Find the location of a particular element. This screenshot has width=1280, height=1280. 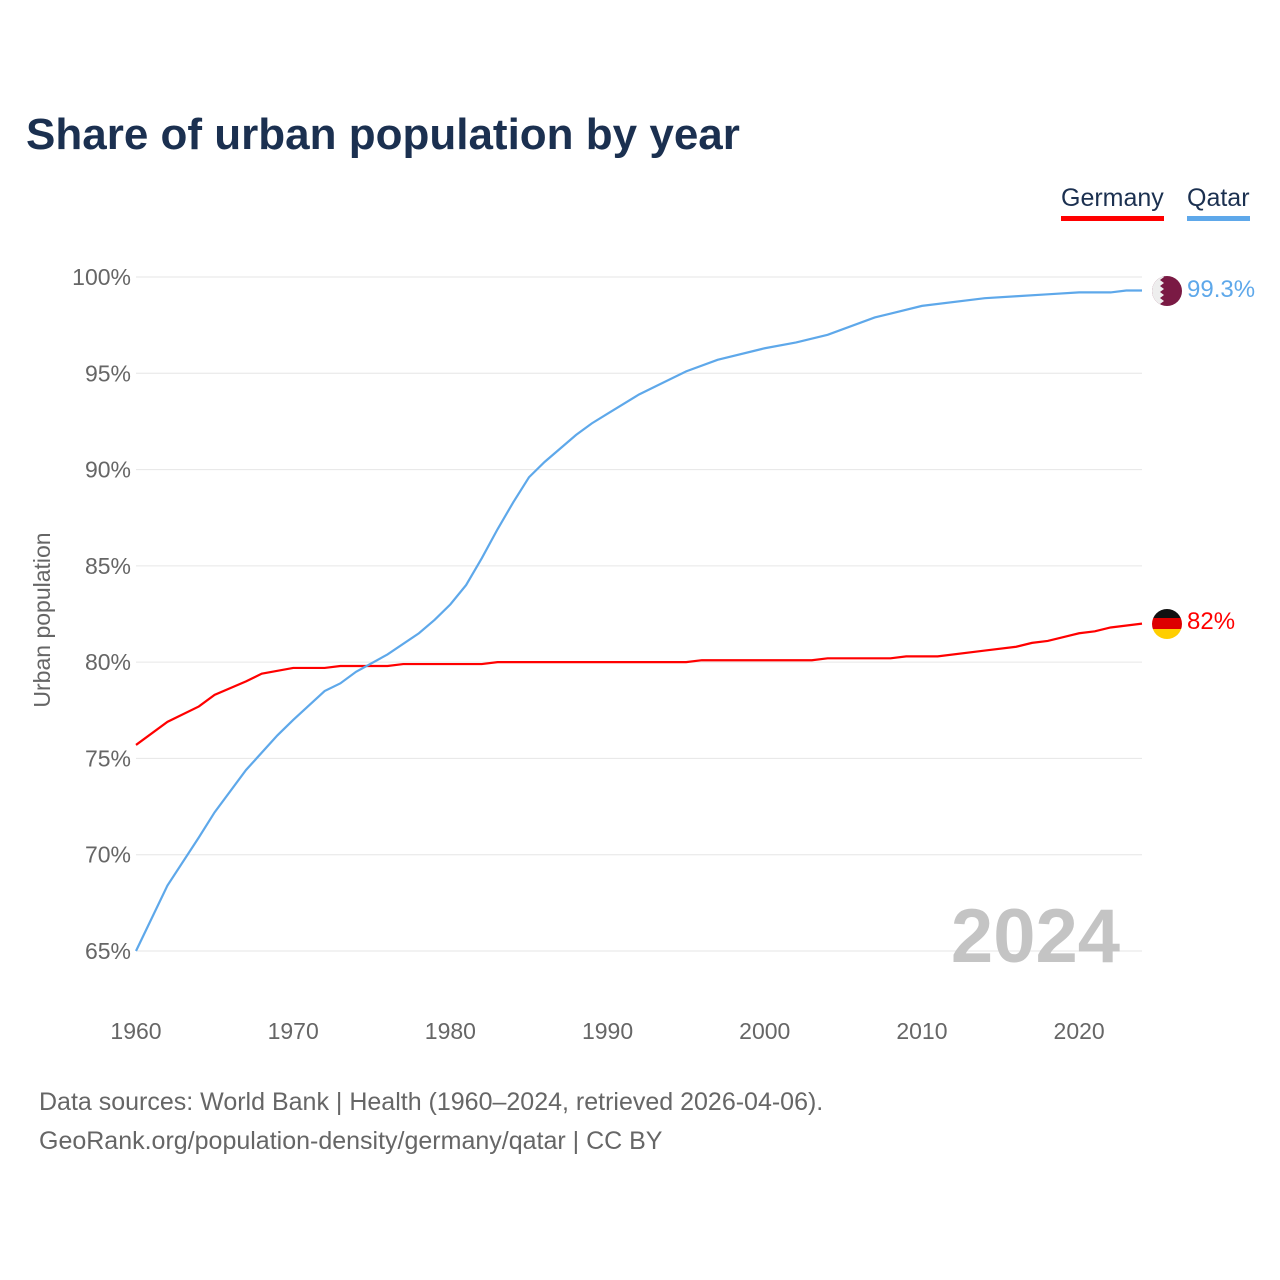

x-tick-label: 2020 is located at coordinates (1079, 1031).